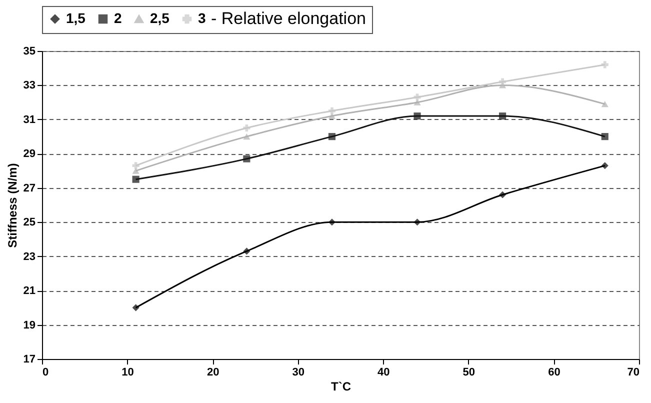 The width and height of the screenshot is (651, 403). What do you see at coordinates (128, 372) in the screenshot?
I see `x-tick-label: 10` at bounding box center [128, 372].